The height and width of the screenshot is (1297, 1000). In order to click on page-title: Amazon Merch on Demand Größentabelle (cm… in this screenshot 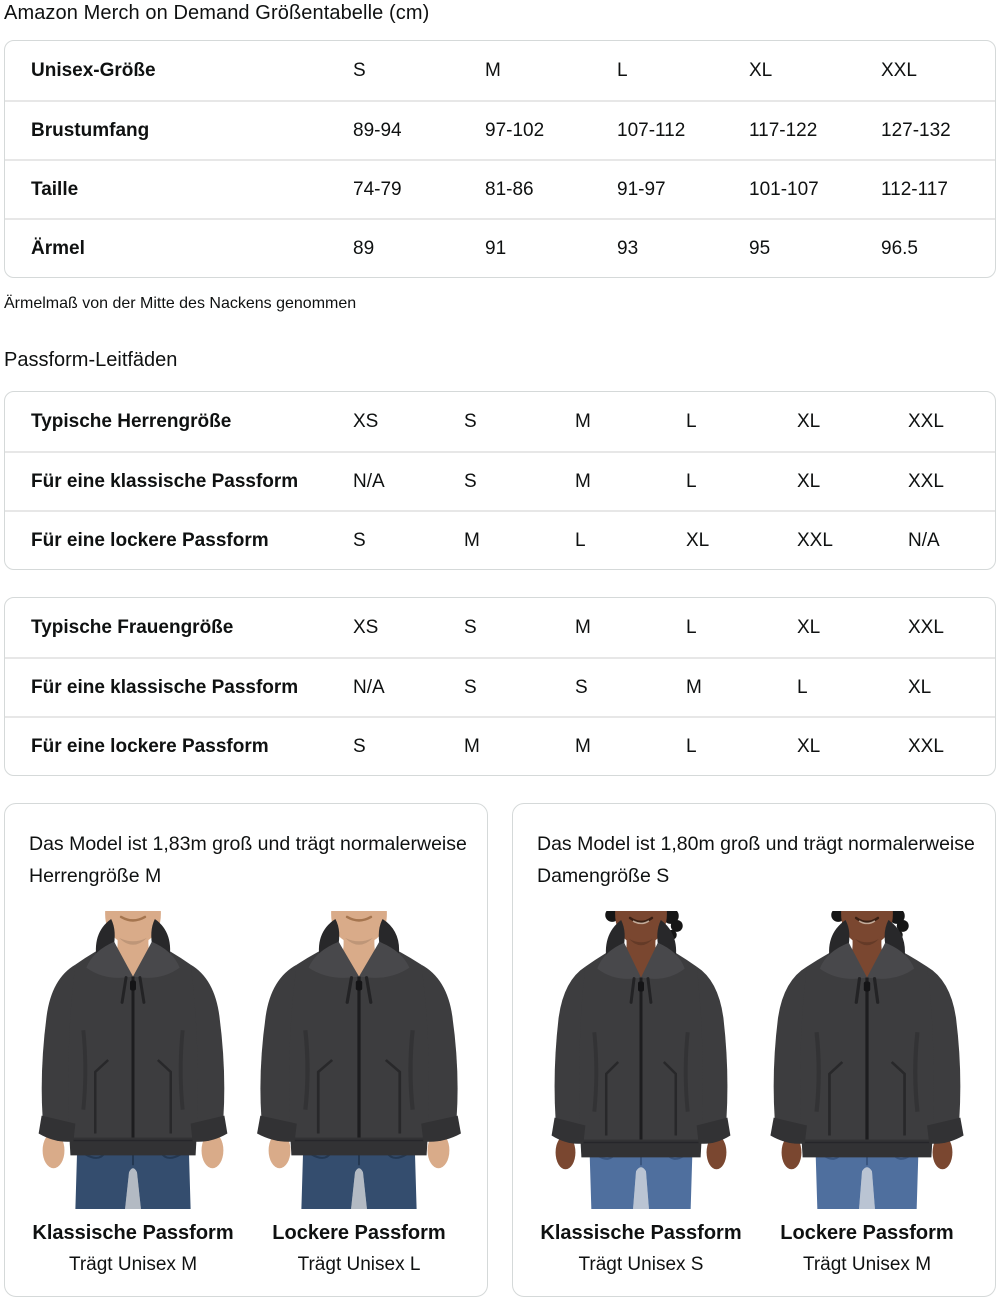, I will do `click(217, 13)`.